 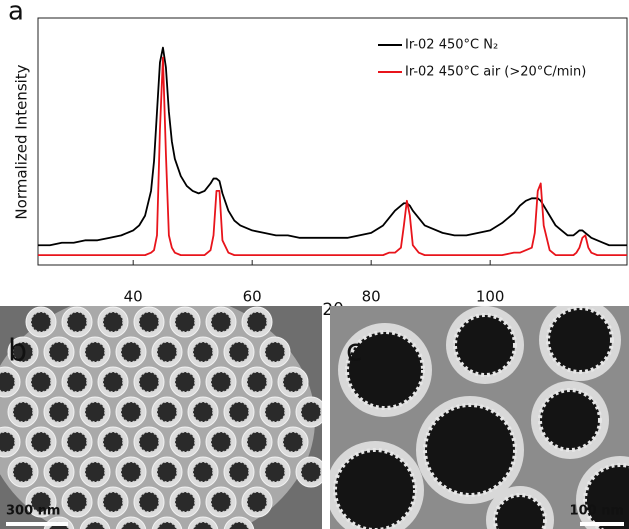 What do you see at coordinates (495, 72) in the screenshot?
I see `legend-label: Ir-02 450°C air (>20°C/min)` at bounding box center [495, 72].